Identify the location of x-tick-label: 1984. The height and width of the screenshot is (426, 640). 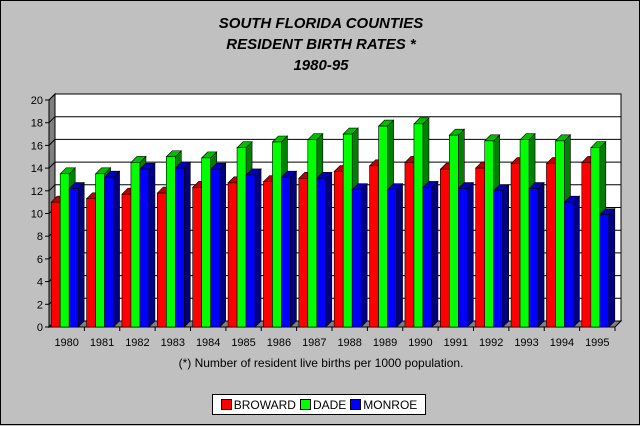
(208, 343).